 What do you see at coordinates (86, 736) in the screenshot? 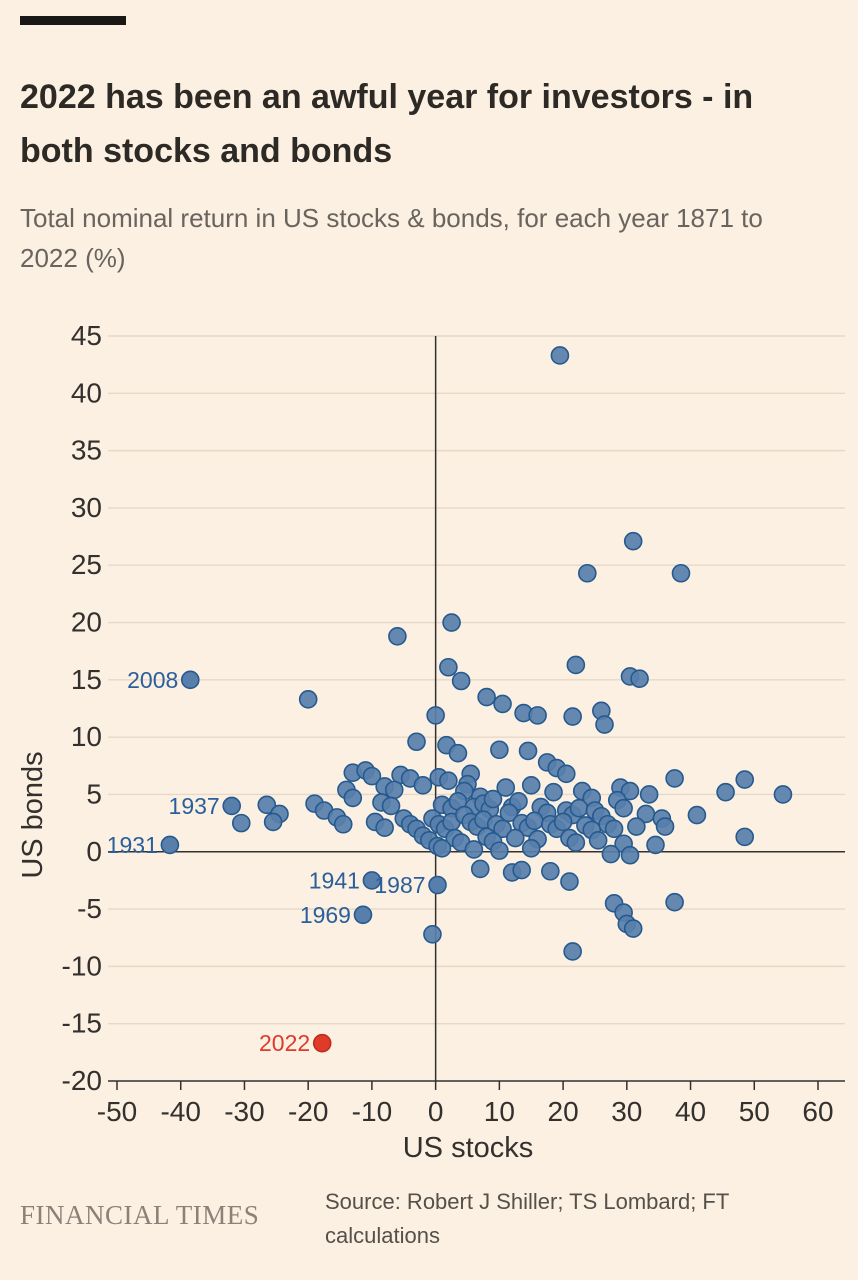
I see `y-tick-label: 10` at bounding box center [86, 736].